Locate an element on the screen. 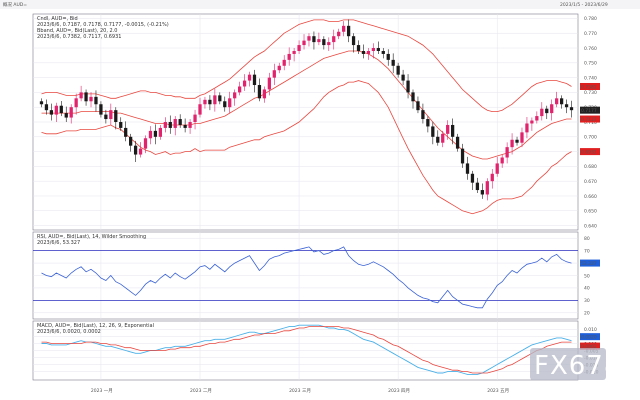 The height and width of the screenshot is (400, 640). watermark-bg is located at coordinates (568, 364).